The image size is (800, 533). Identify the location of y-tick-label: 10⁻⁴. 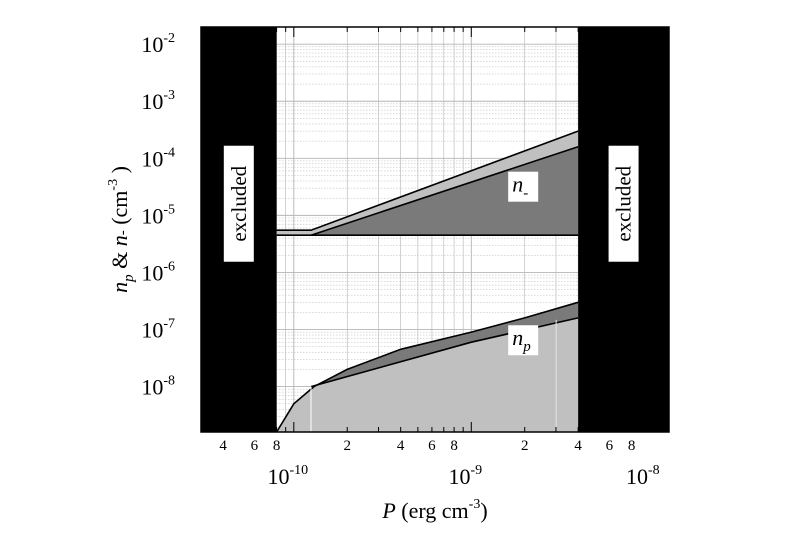
(158, 158).